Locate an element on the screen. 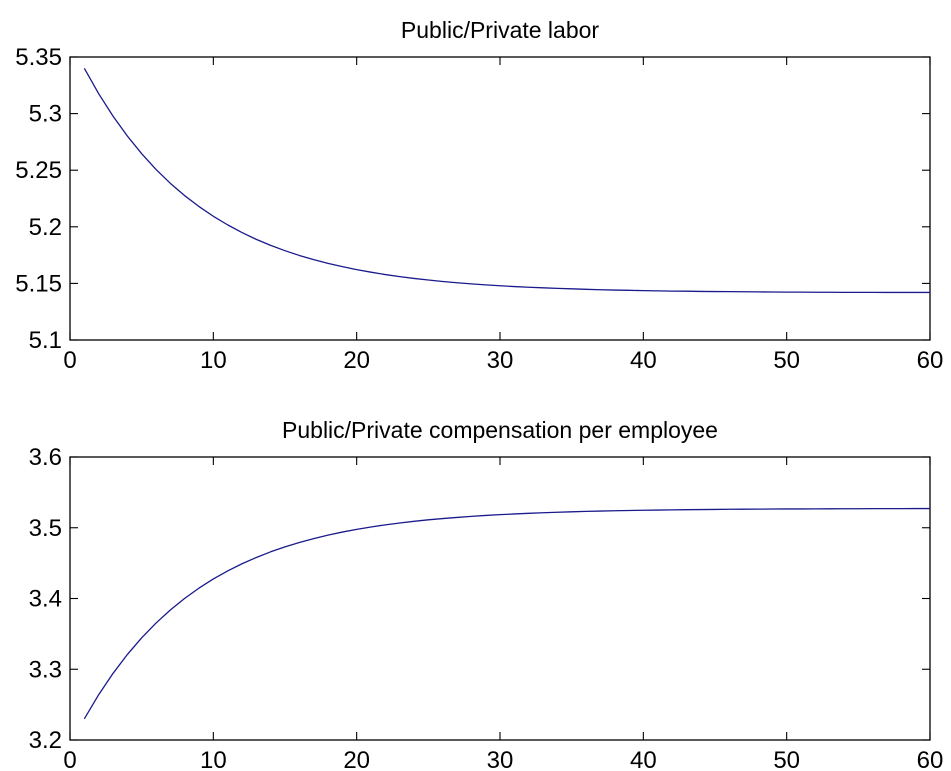  y-tick-label: 5.3 is located at coordinates (45, 114).